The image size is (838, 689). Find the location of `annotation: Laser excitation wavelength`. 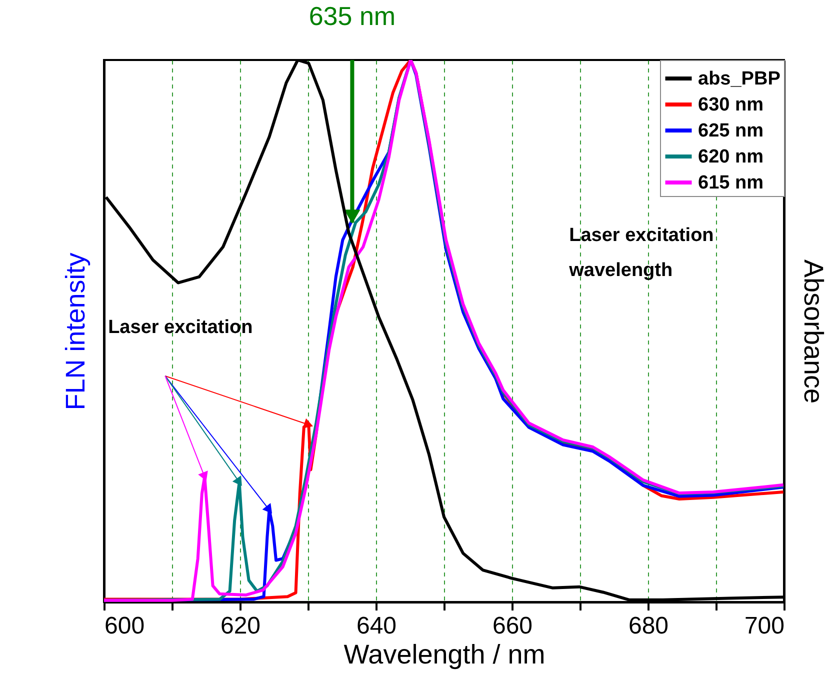

annotation: Laser excitation wavelength is located at coordinates (641, 253).